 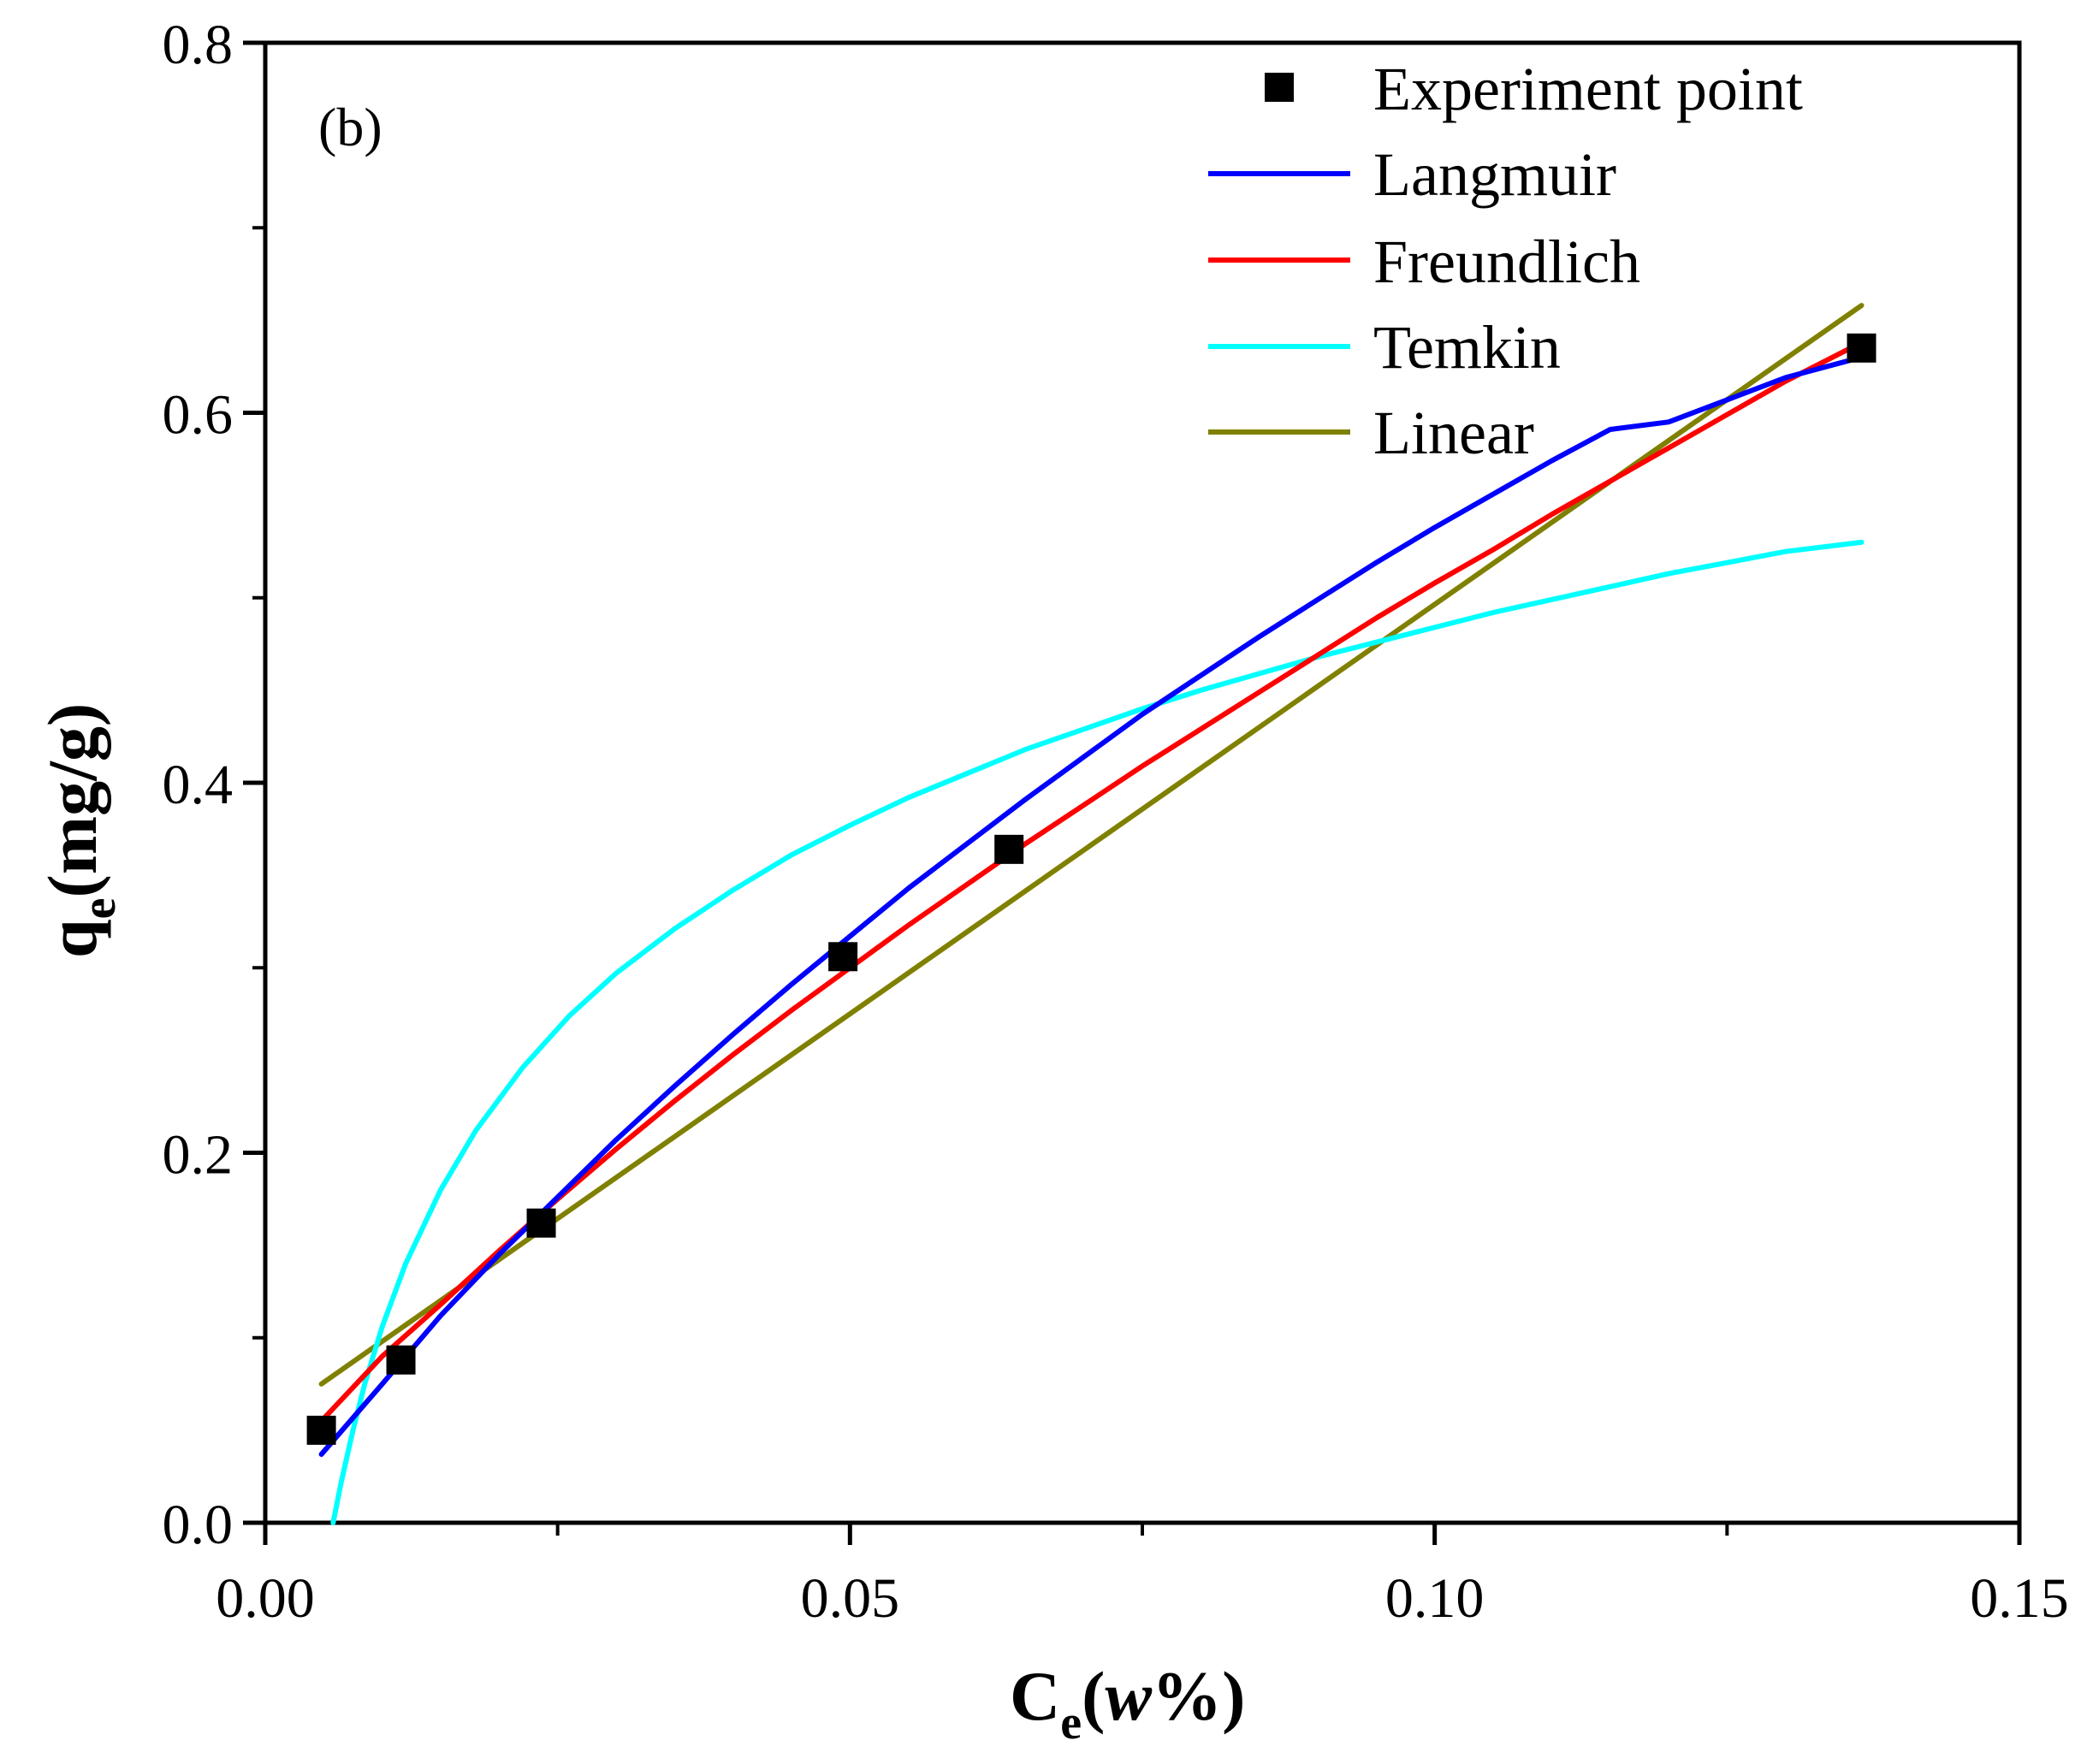 I want to click on legend-label-temkin: Temkin, so click(x=1467, y=347).